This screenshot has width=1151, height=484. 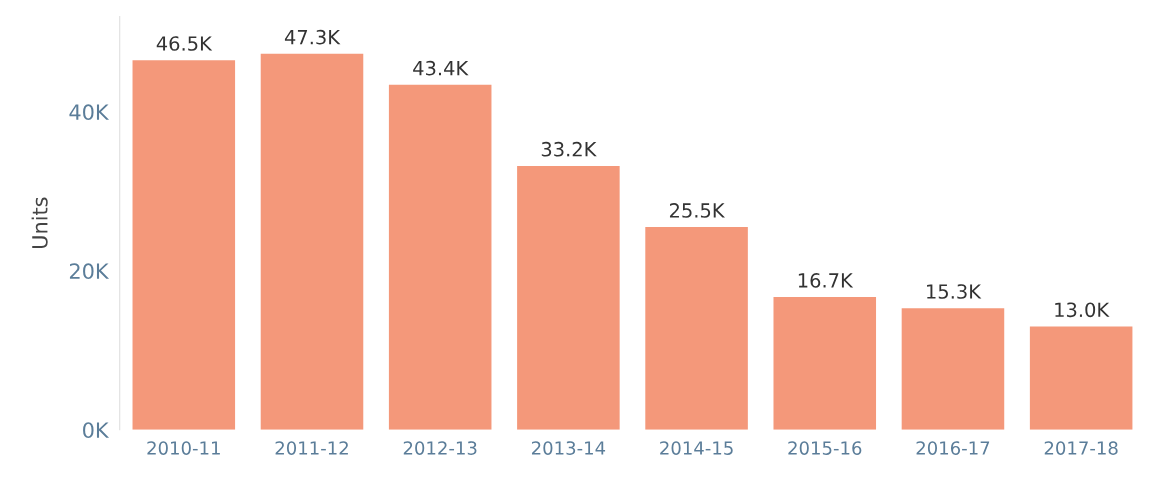 I want to click on y-axis-title: Units, so click(x=39, y=222).